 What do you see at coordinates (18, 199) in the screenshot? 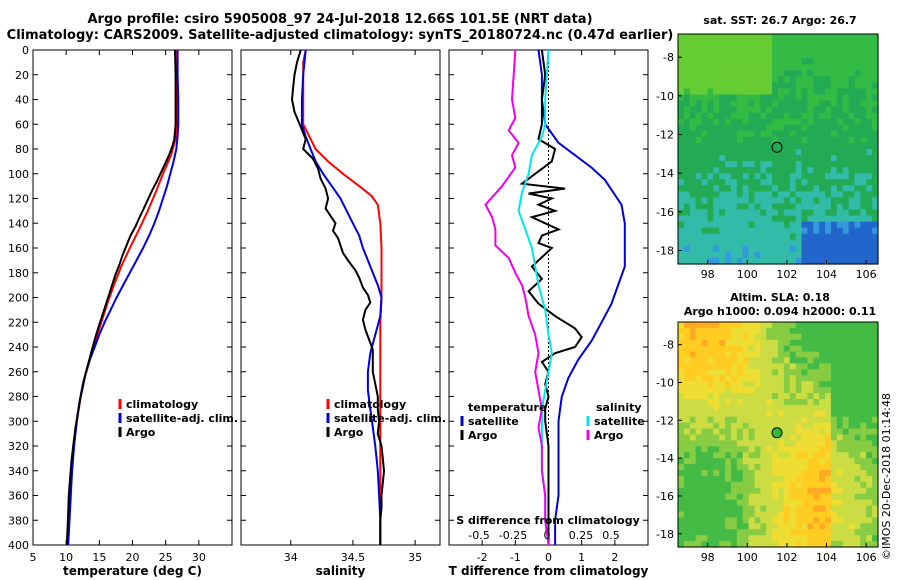
I see `y-tick-label: 120` at bounding box center [18, 199].